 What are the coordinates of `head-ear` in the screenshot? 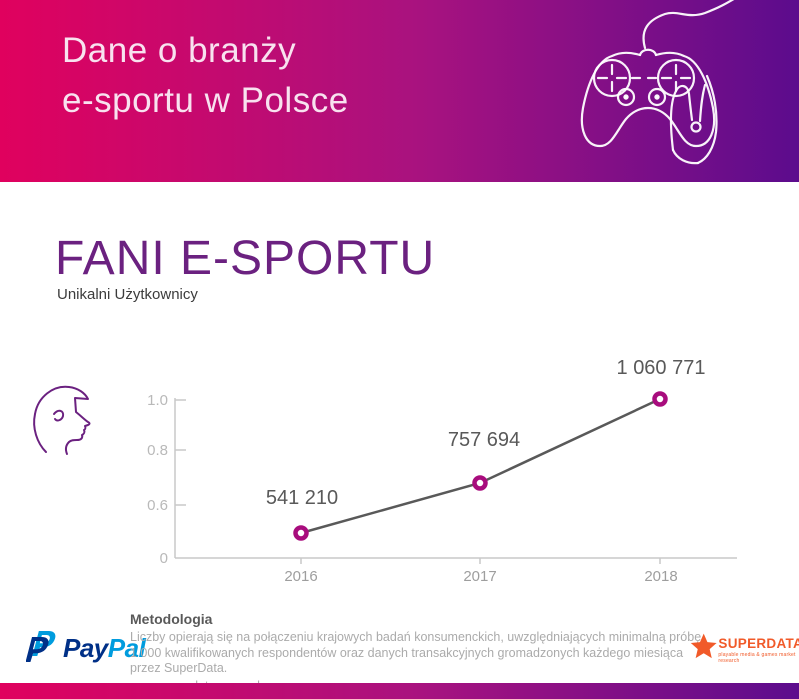 It's located at (59, 415).